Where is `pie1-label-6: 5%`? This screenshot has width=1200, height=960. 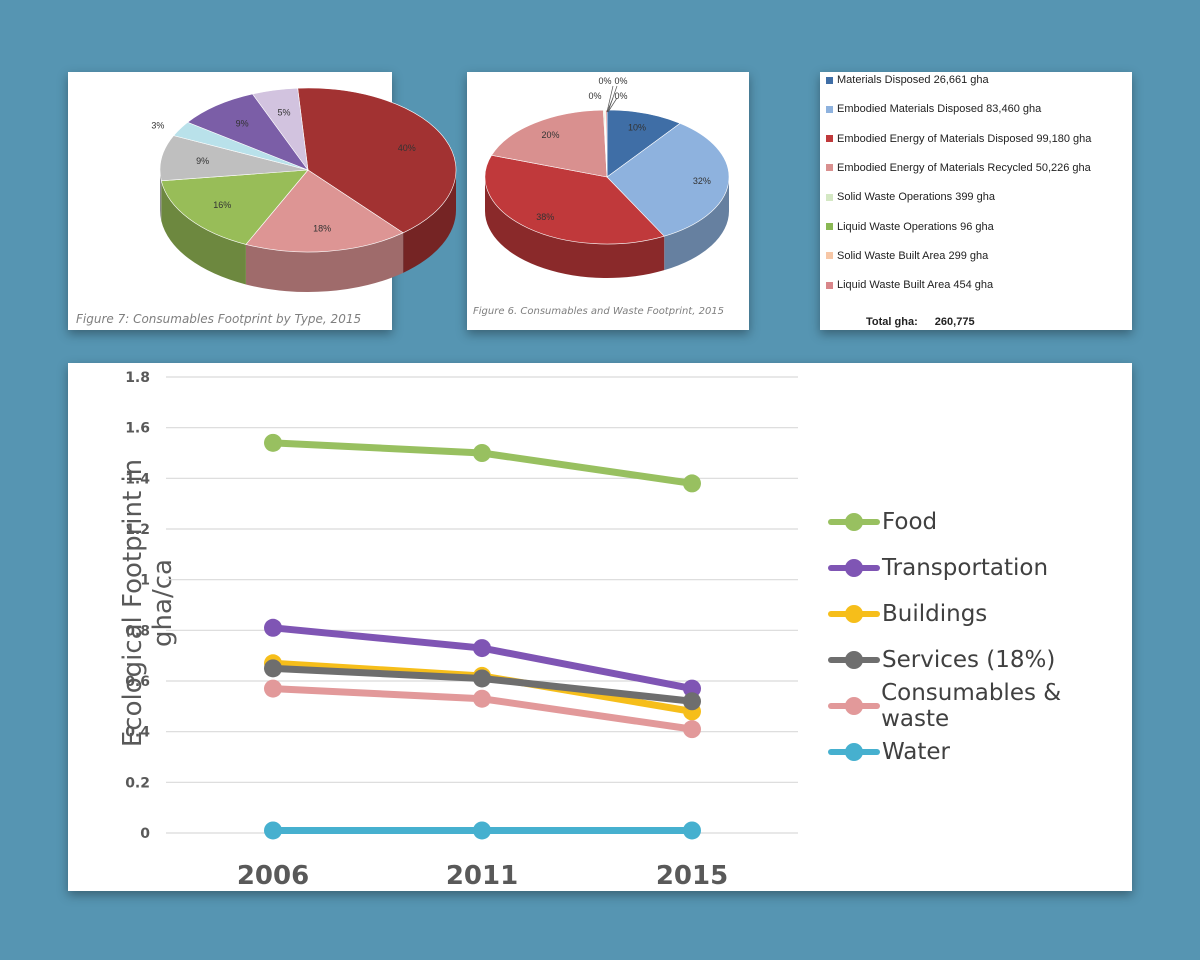 pie1-label-6: 5% is located at coordinates (284, 112).